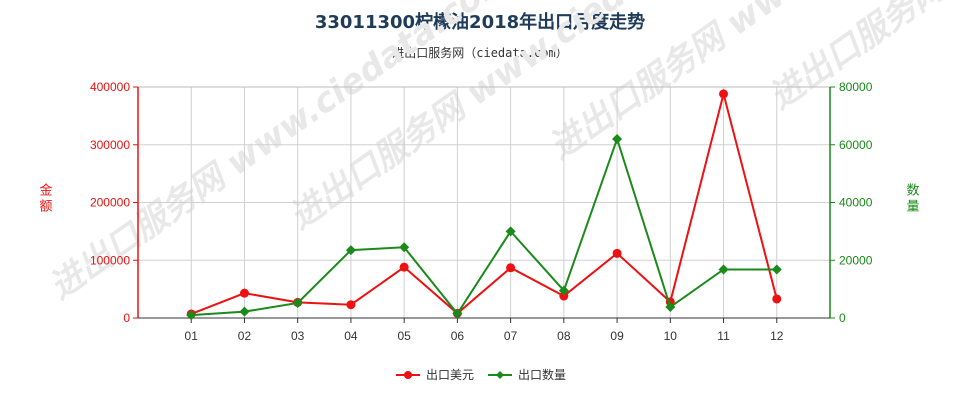 The height and width of the screenshot is (400, 960). I want to click on x-tick-label: 12, so click(777, 336).